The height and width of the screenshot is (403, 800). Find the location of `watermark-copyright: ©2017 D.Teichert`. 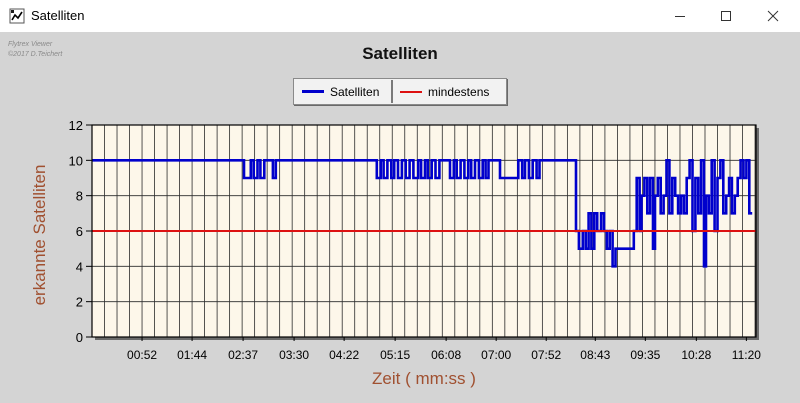

watermark-copyright: ©2017 D.Teichert is located at coordinates (35, 54).